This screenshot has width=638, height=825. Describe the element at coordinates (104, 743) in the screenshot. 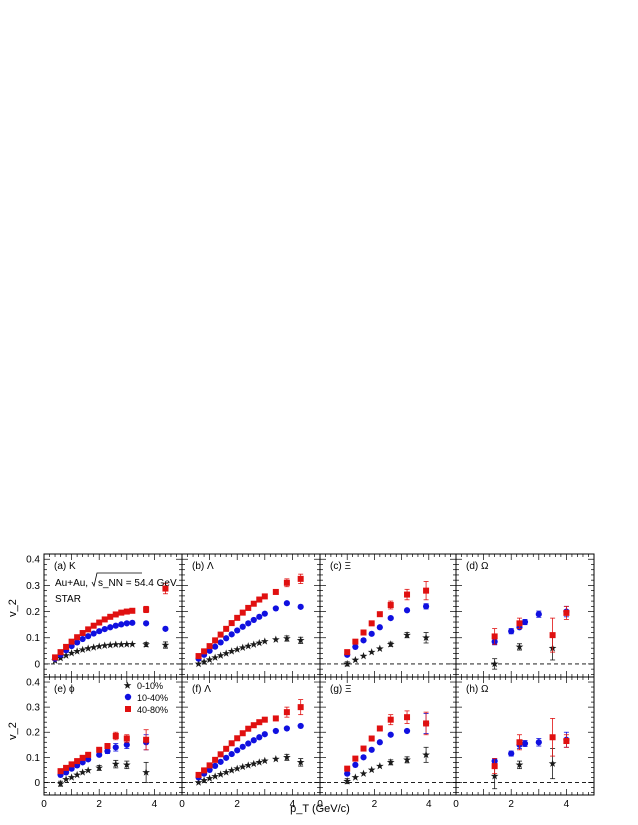

I see `panel-e: 0 0.1 0.2 0.3 0.4 0 2 4 (e) ϕ` at that location.